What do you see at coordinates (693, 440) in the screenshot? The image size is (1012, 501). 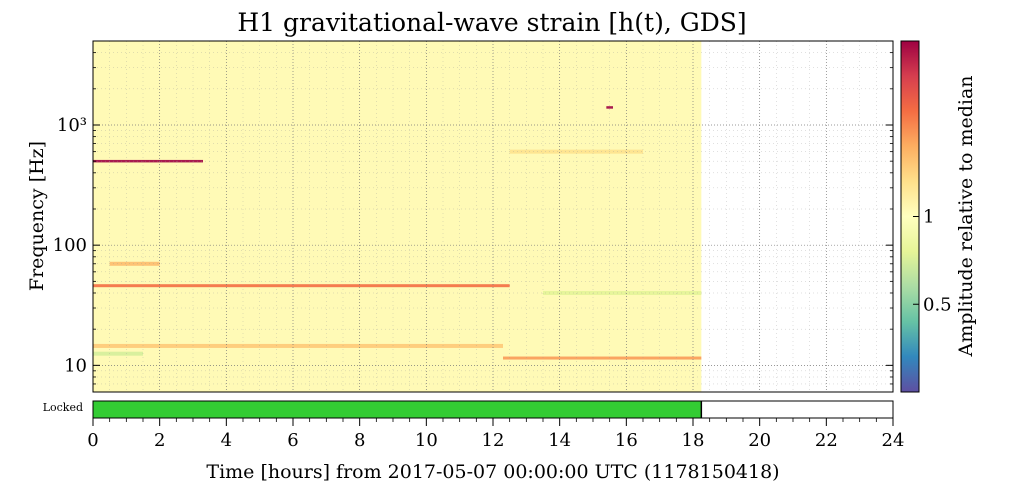 I see `x-tick-label: 18` at bounding box center [693, 440].